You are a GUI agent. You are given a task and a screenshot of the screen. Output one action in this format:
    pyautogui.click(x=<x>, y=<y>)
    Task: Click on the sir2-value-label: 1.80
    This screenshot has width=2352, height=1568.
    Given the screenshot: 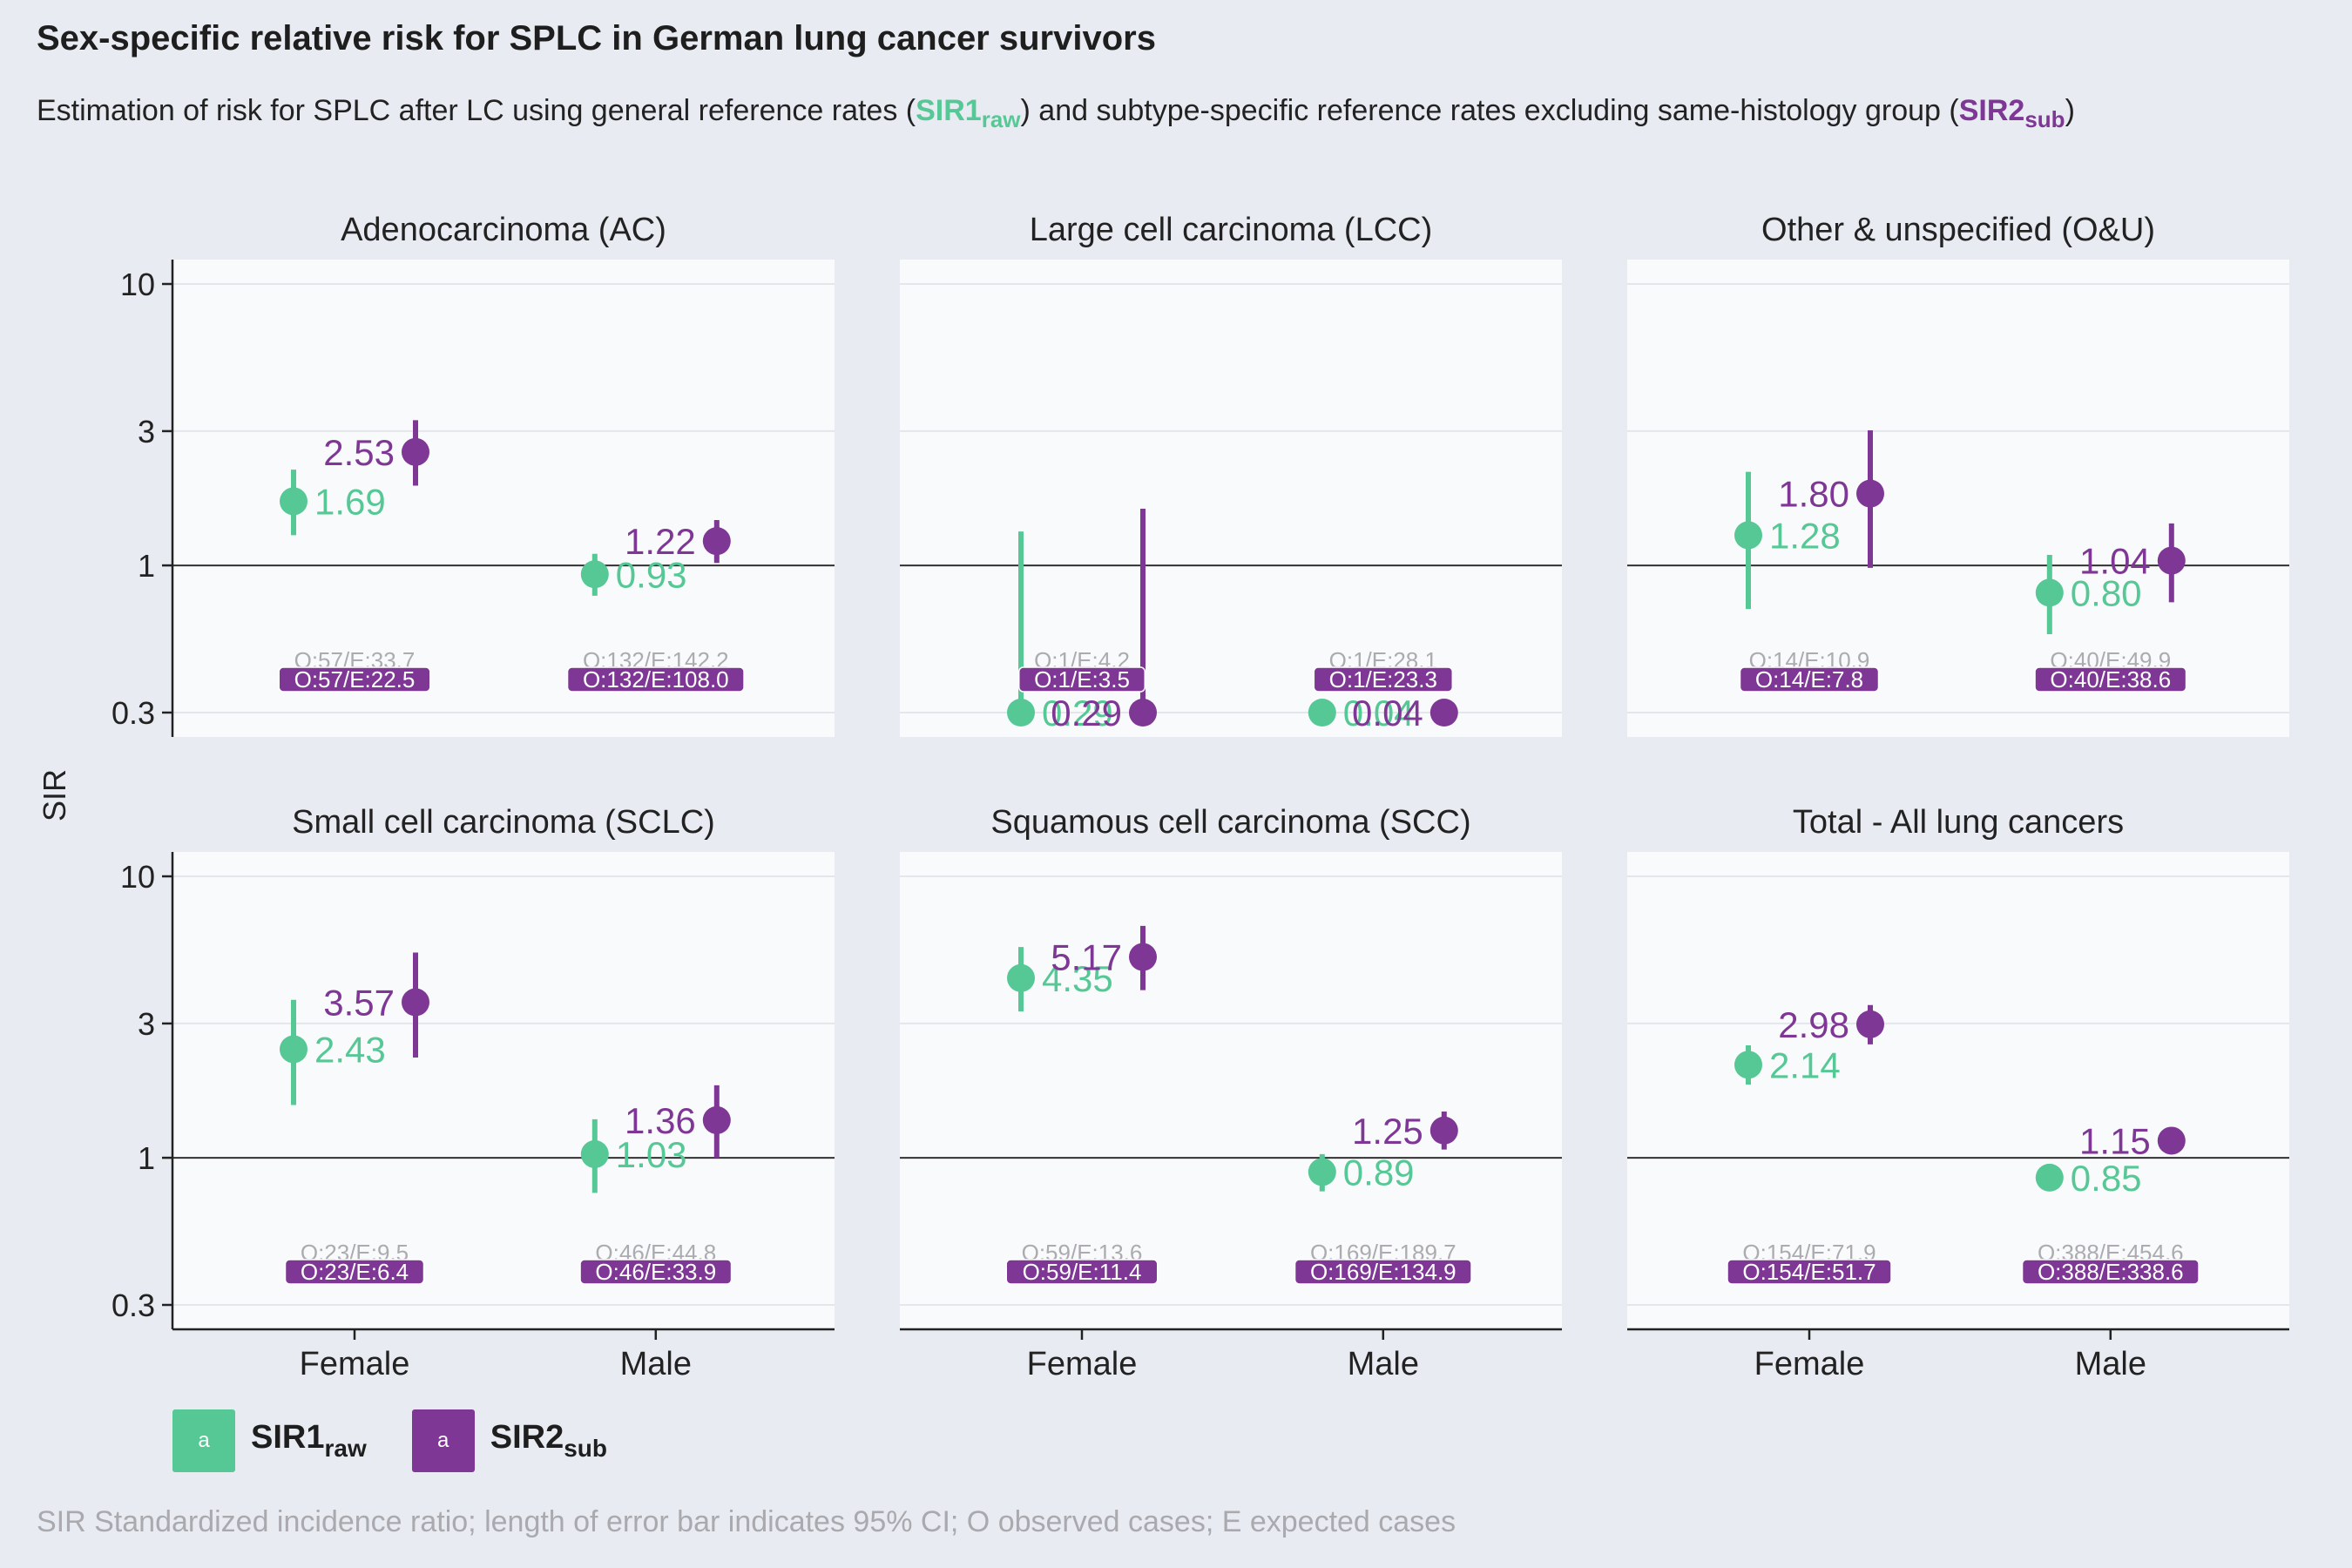 What is the action you would take?
    pyautogui.click(x=1814, y=495)
    